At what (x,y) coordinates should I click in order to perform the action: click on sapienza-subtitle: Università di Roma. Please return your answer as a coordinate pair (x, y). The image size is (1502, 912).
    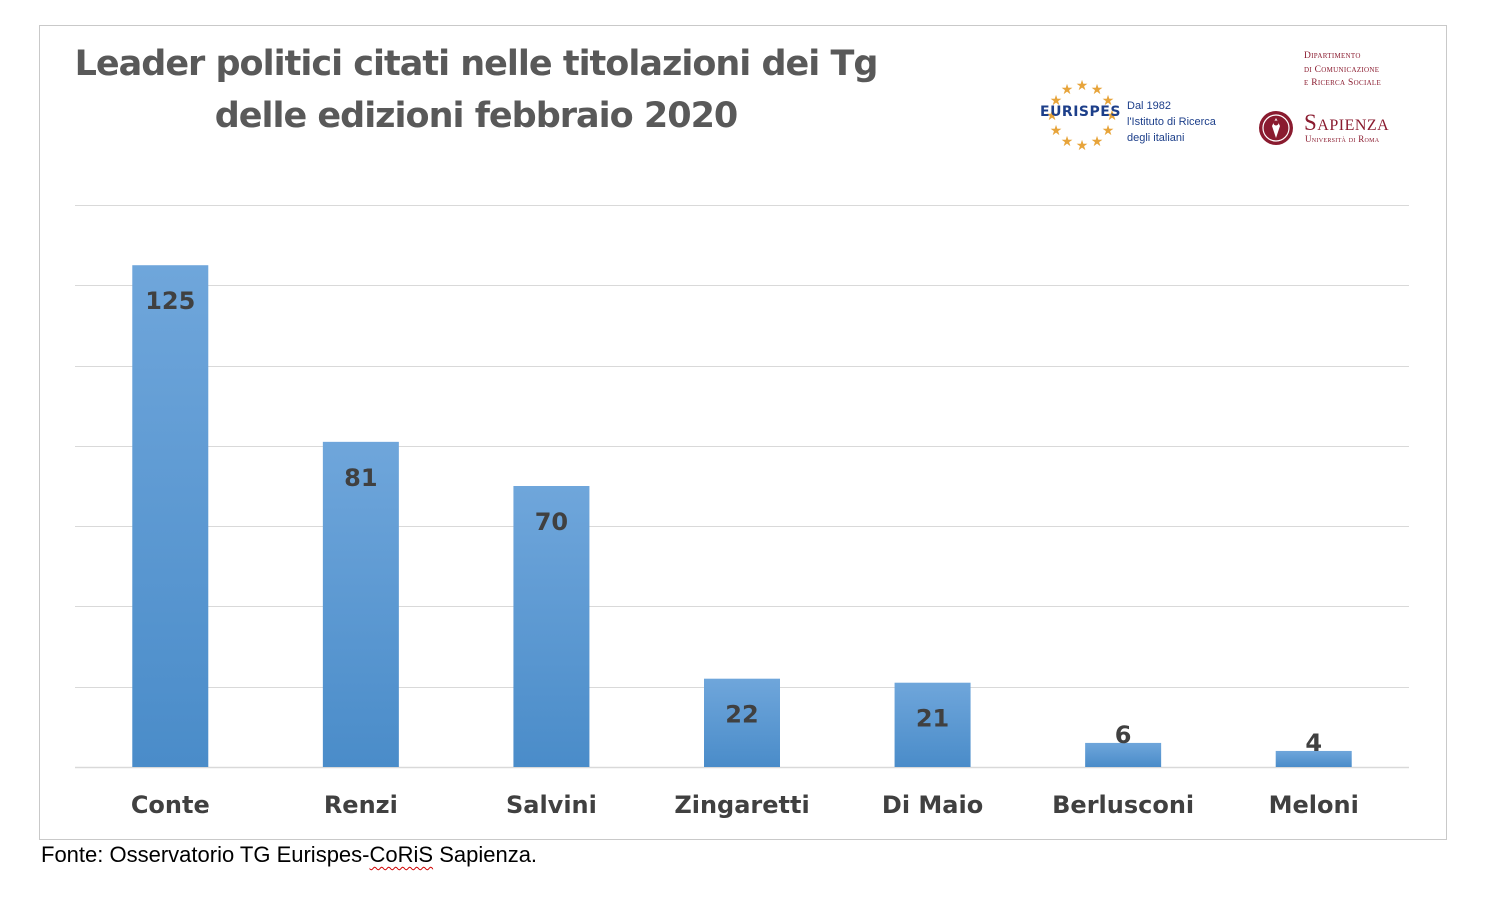
    Looking at the image, I should click on (1342, 139).